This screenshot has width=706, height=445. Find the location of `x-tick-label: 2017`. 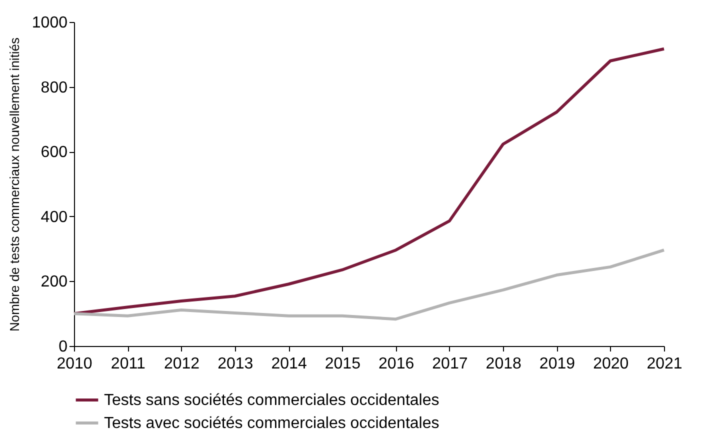

x-tick-label: 2017 is located at coordinates (450, 364).